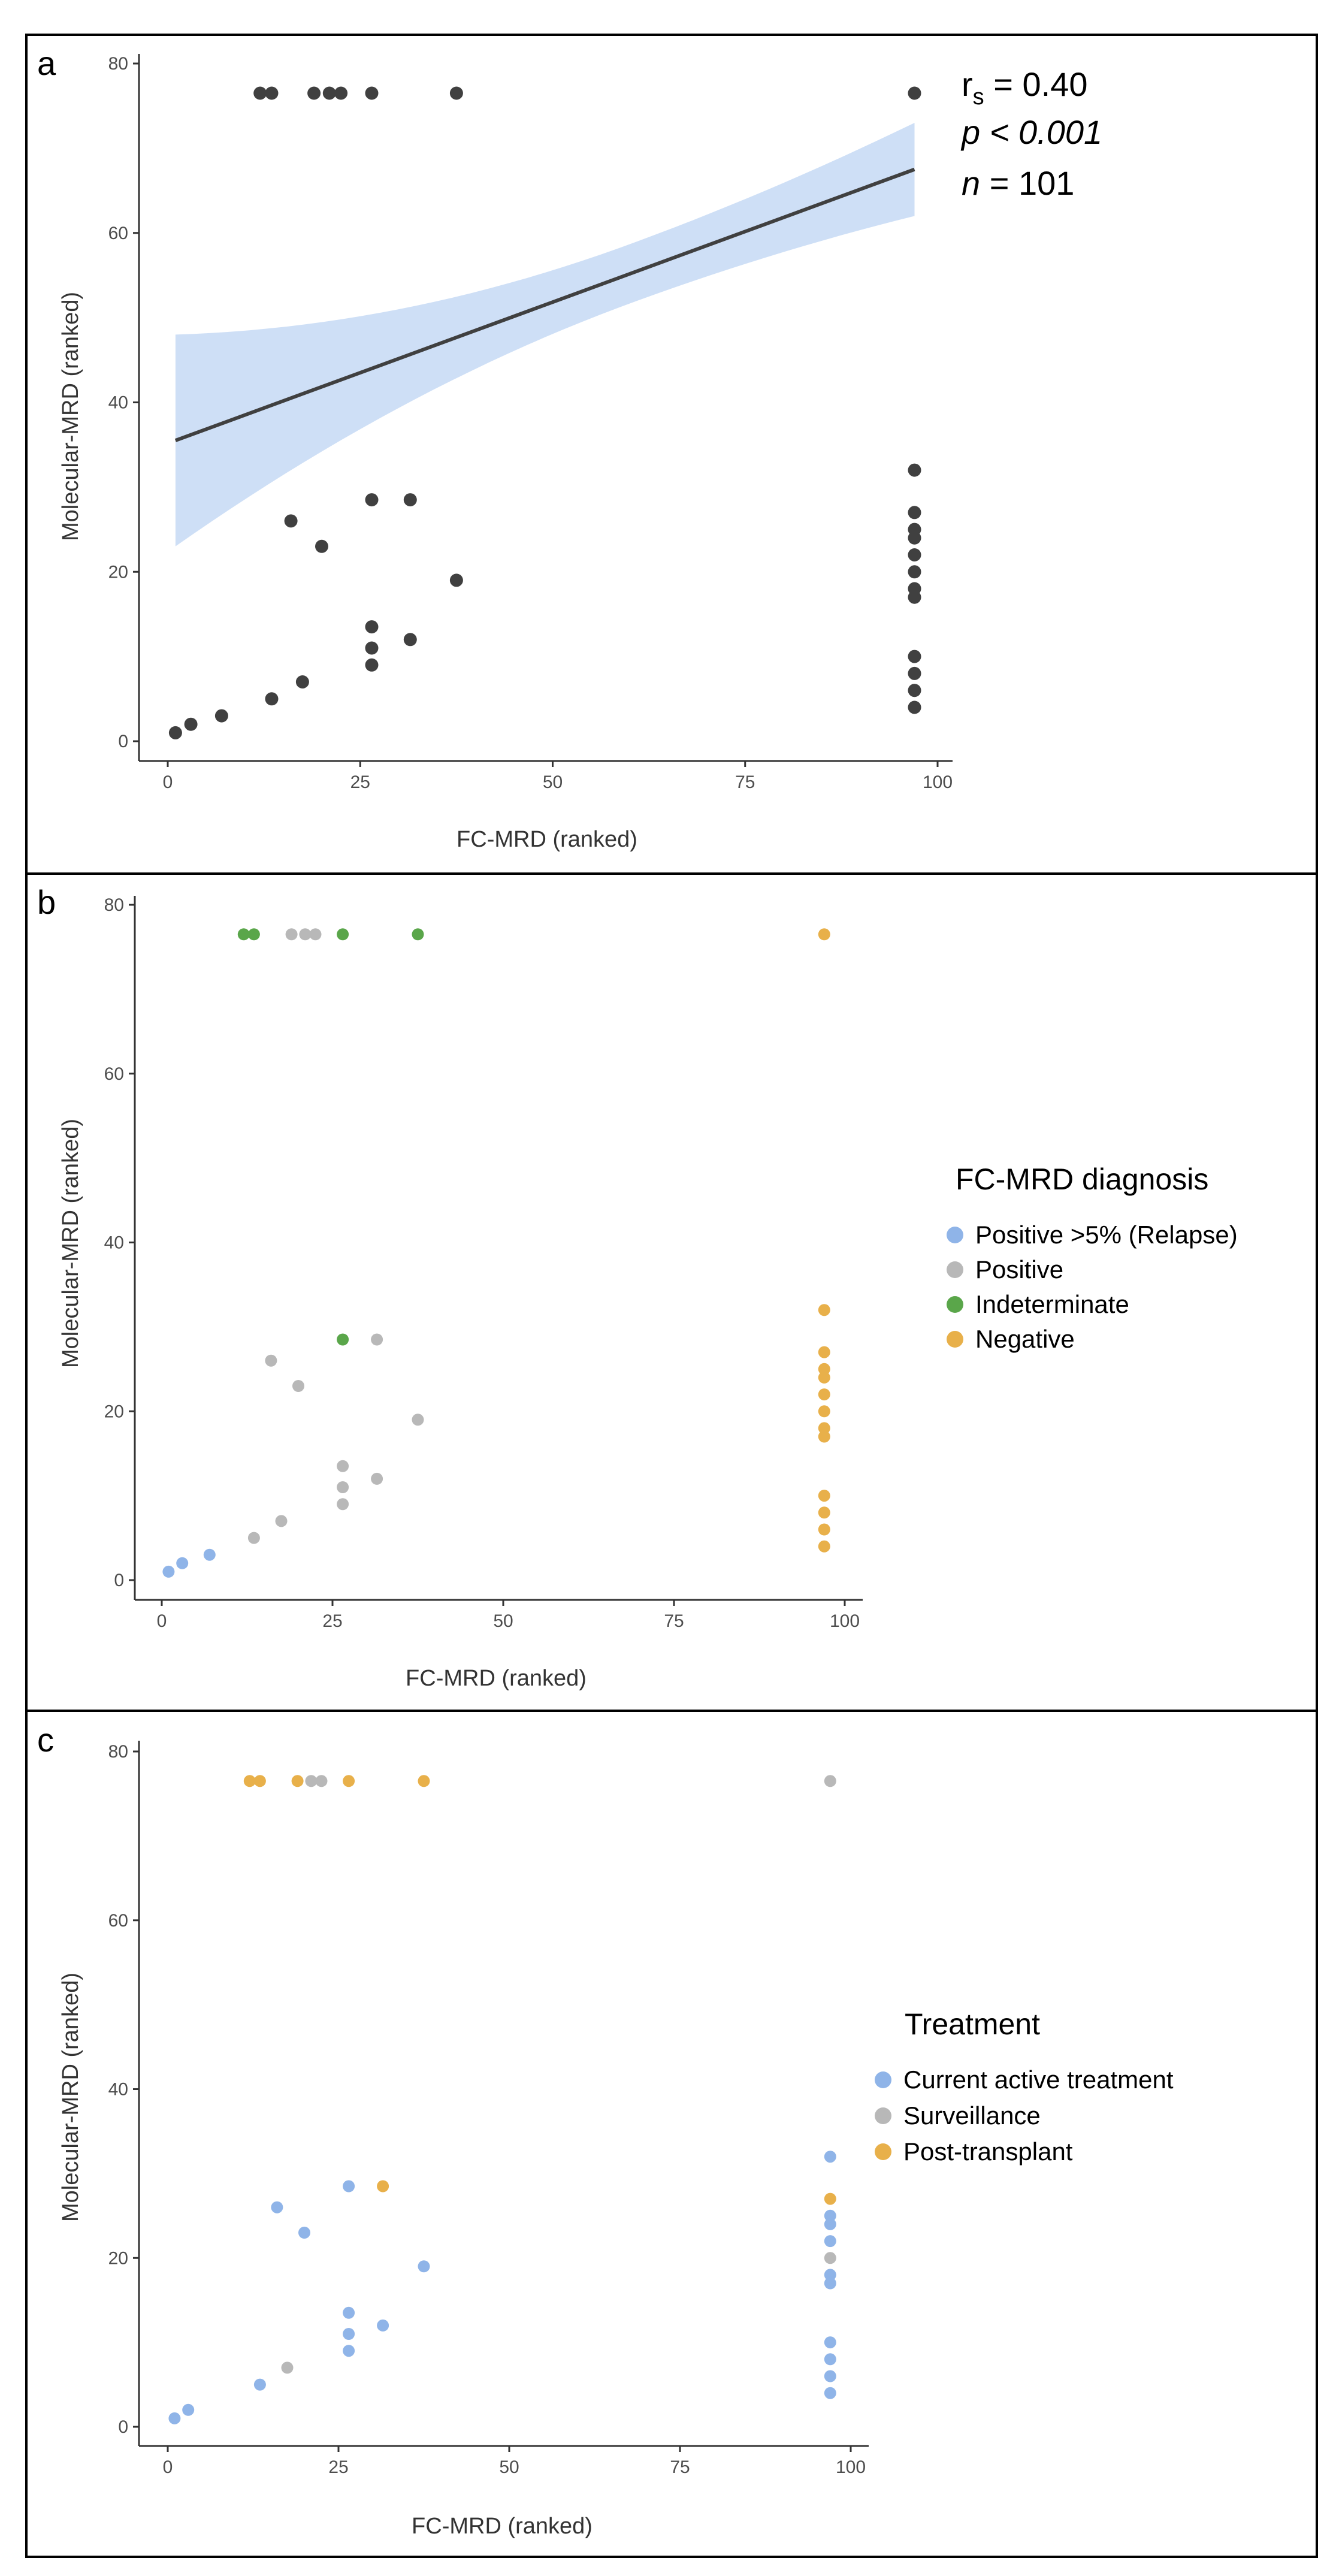  What do you see at coordinates (45, 1740) in the screenshot?
I see `panel-c-label: c` at bounding box center [45, 1740].